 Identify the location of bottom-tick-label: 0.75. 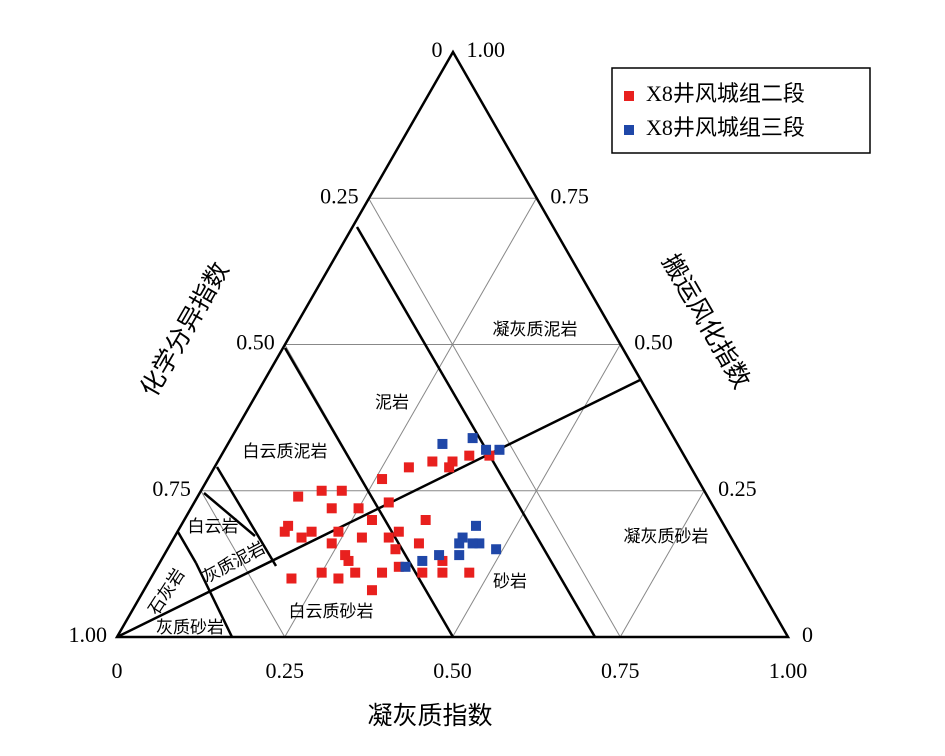
(620, 670).